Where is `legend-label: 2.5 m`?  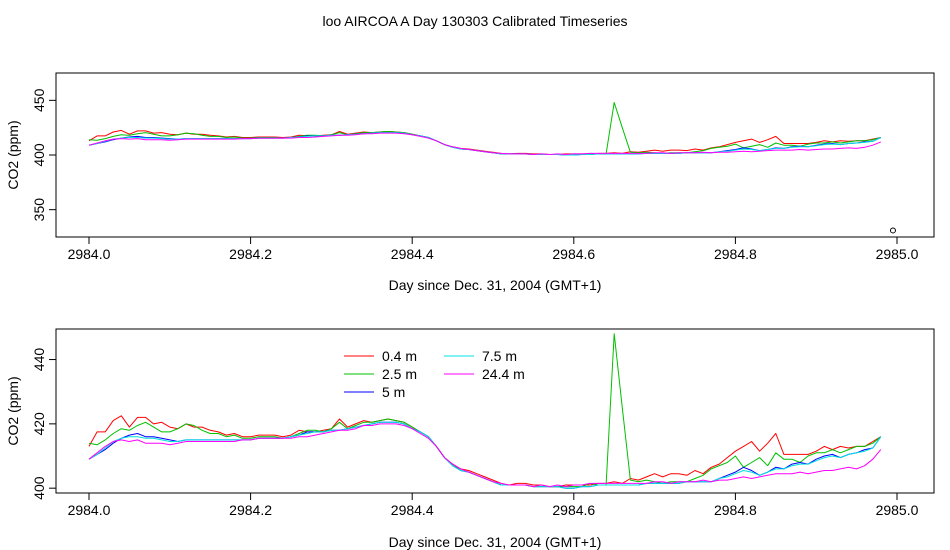 legend-label: 2.5 m is located at coordinates (399, 374).